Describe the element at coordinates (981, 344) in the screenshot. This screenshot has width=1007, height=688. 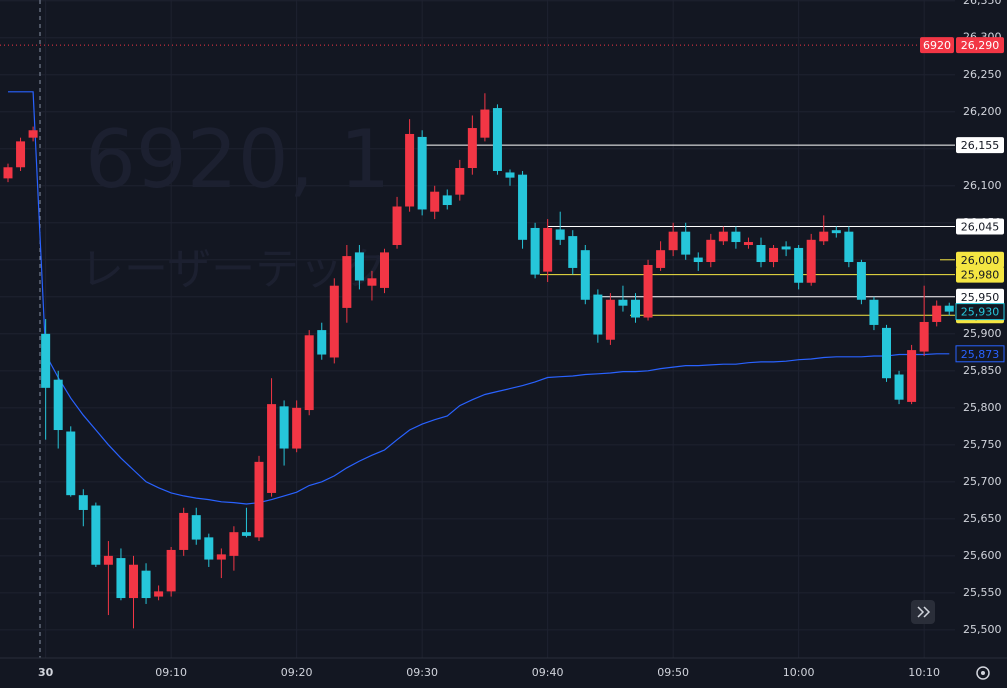
I see `price-axis` at that location.